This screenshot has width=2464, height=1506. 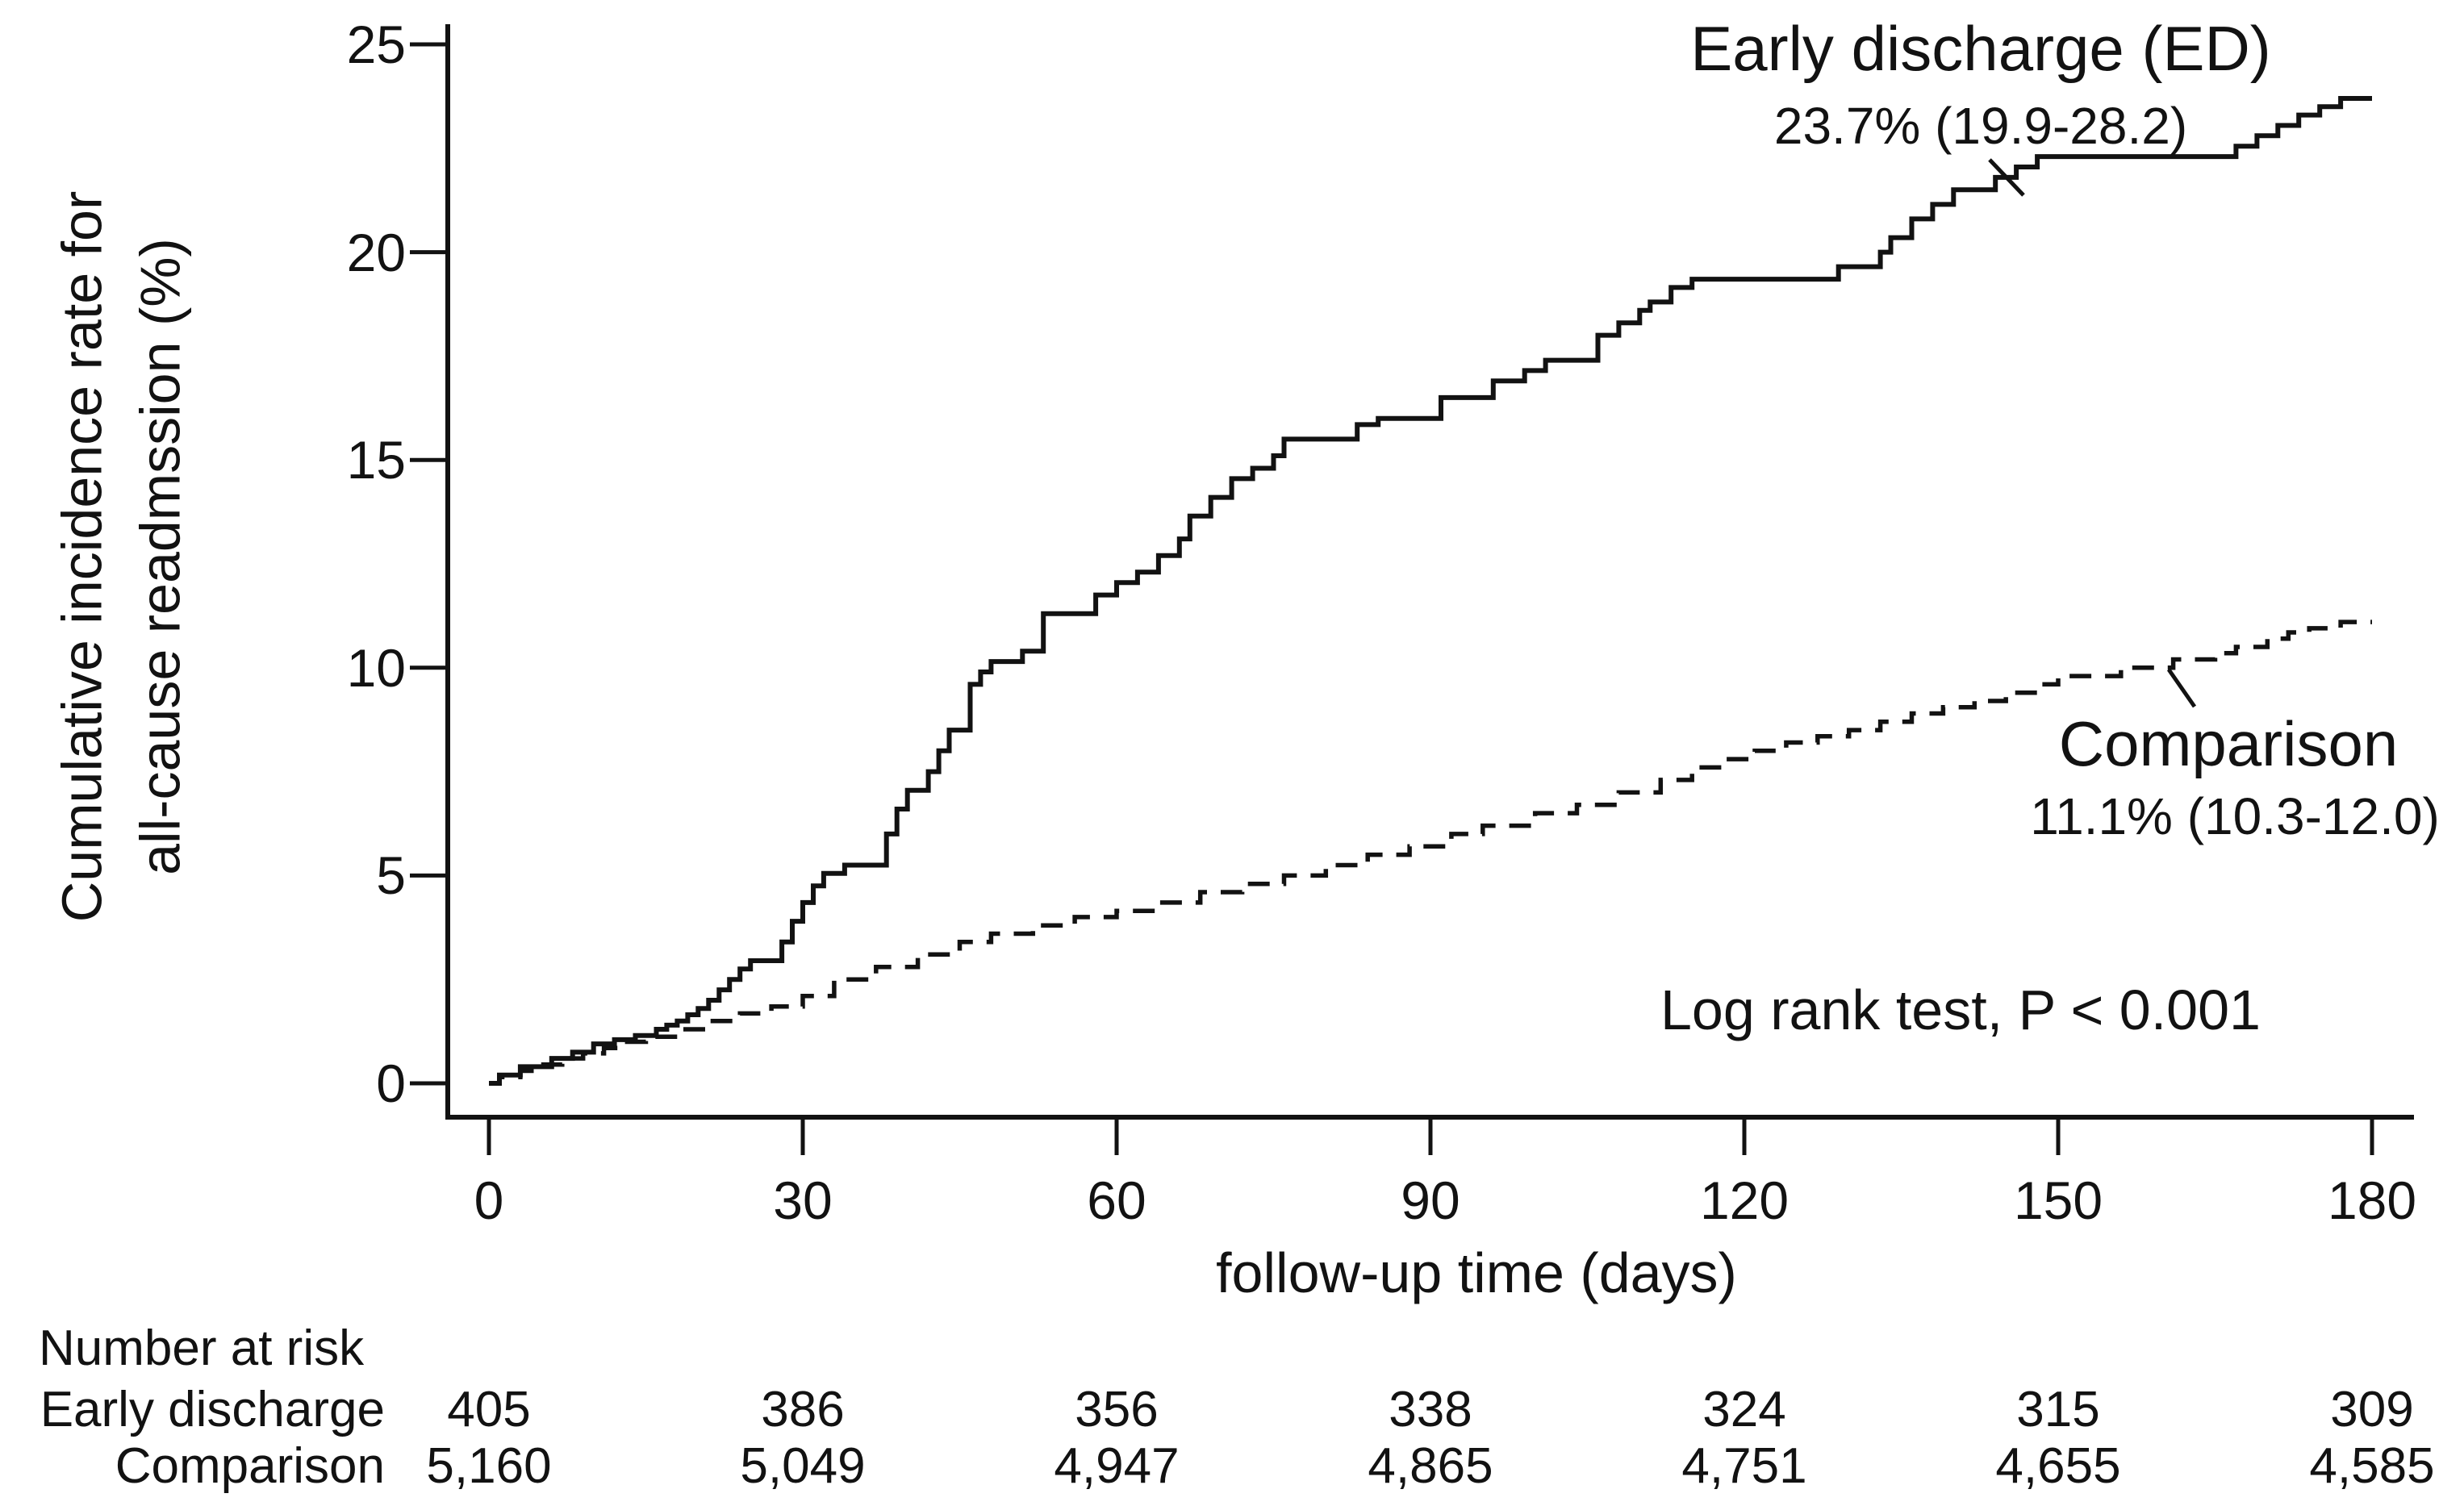 I want to click on risk-count: 5,049, so click(x=803, y=1466).